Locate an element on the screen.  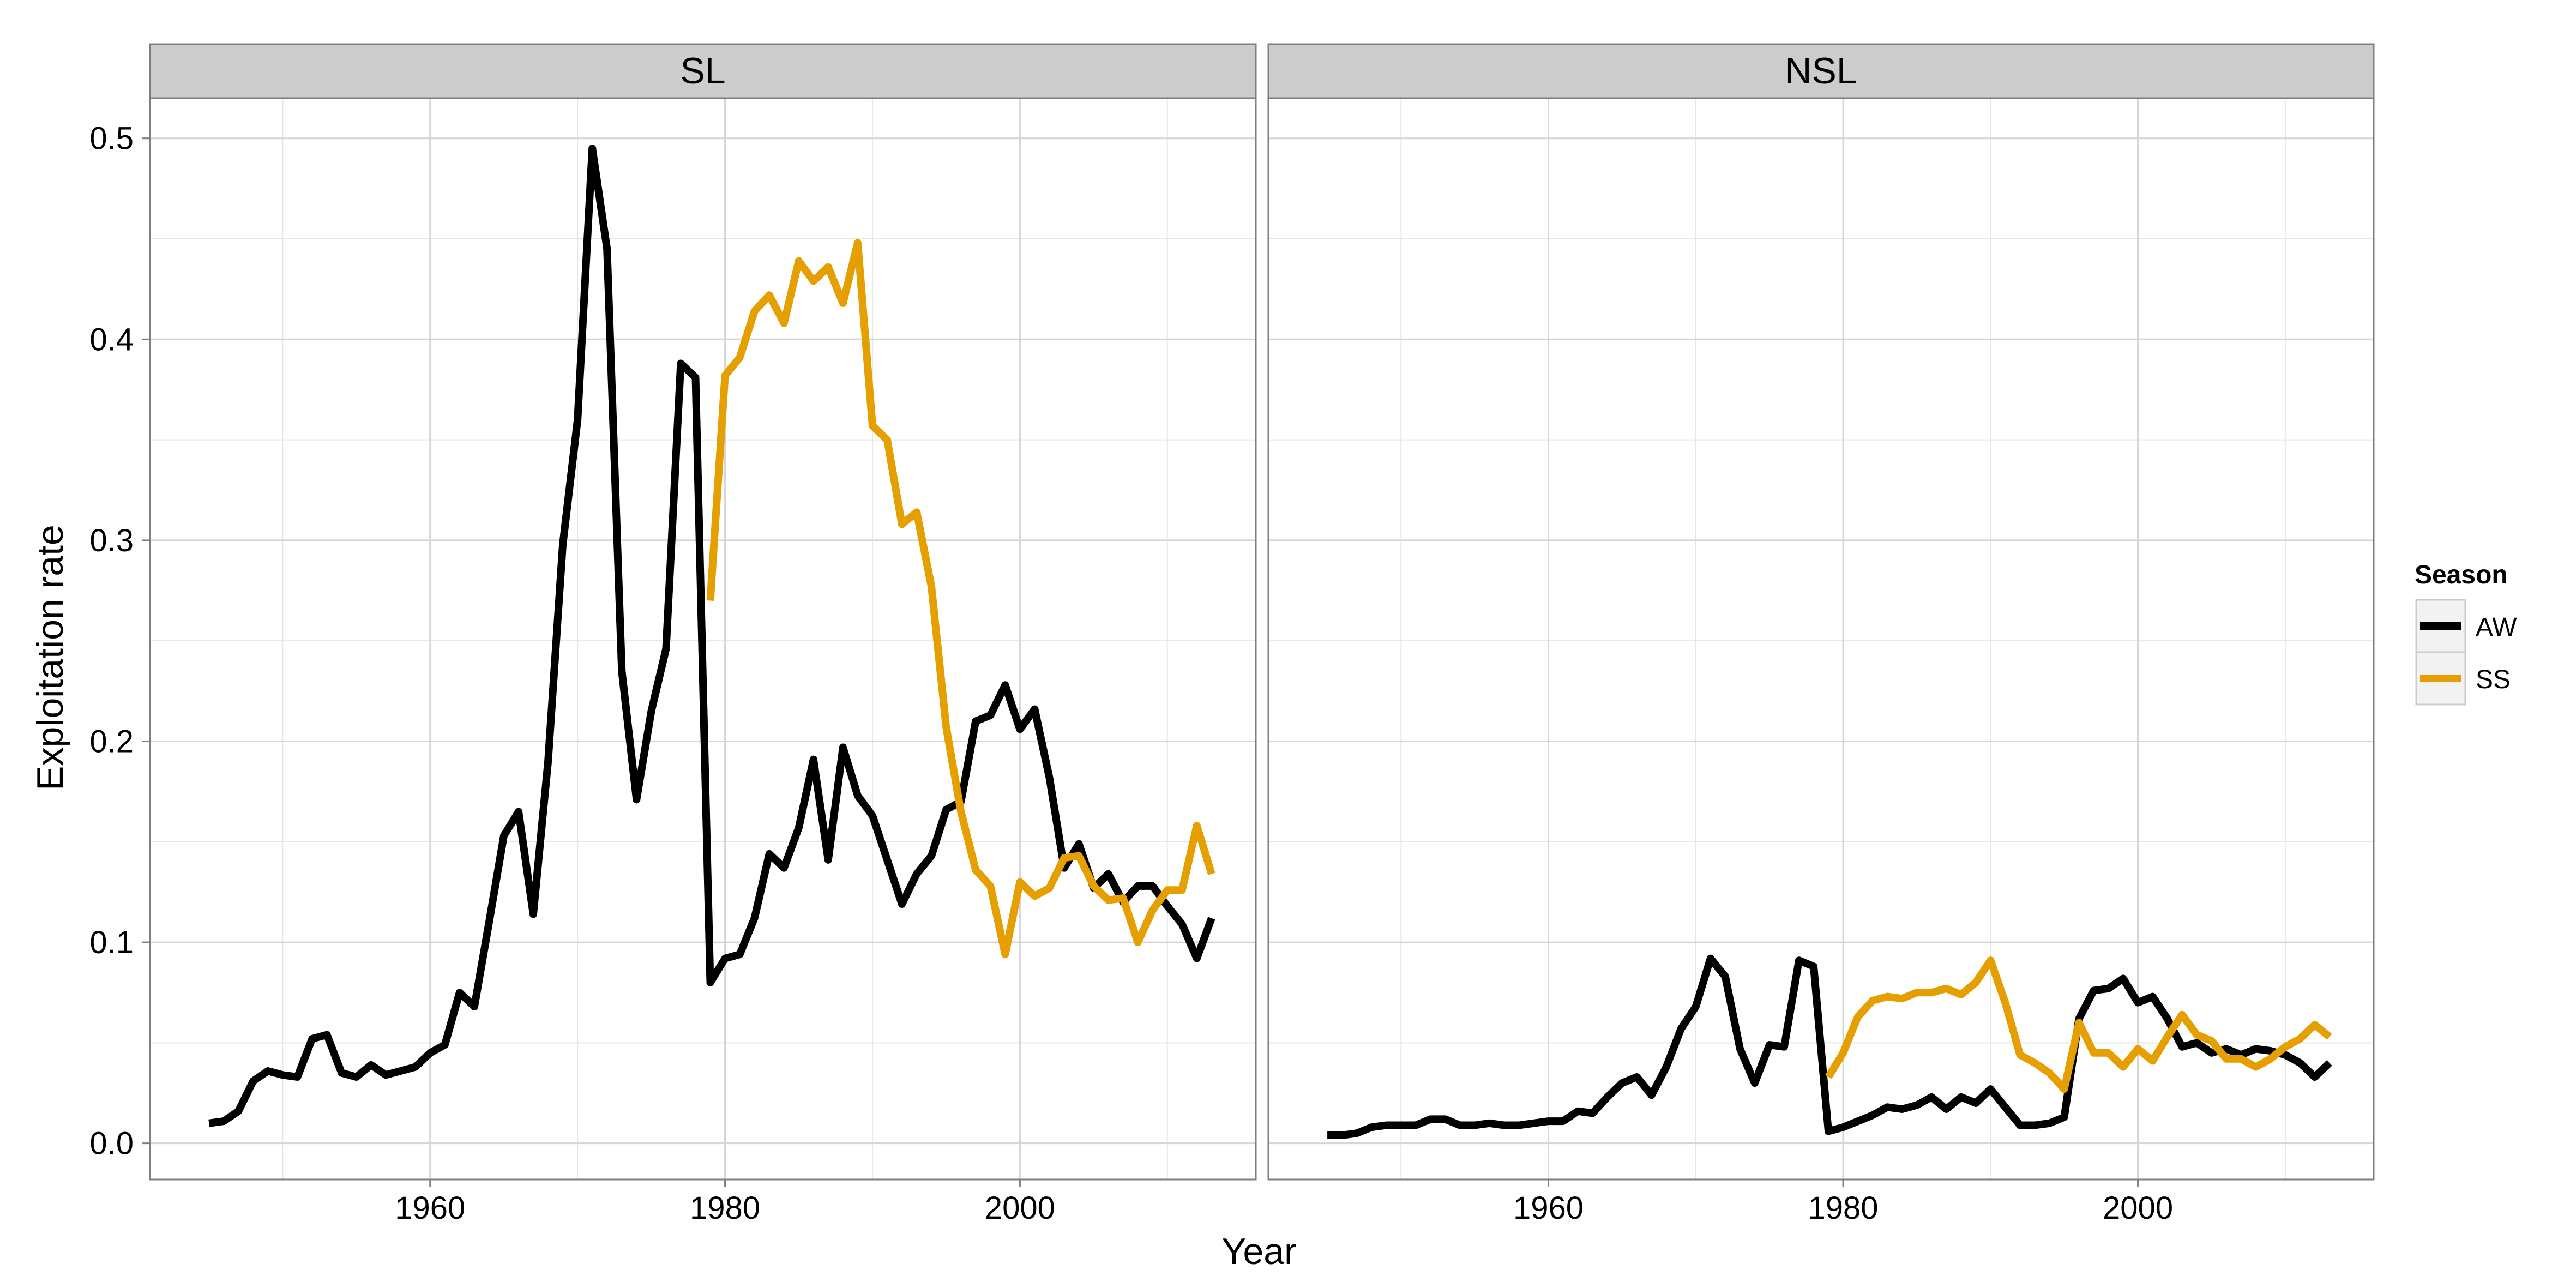
legend-items: AW SS is located at coordinates (2466, 652).